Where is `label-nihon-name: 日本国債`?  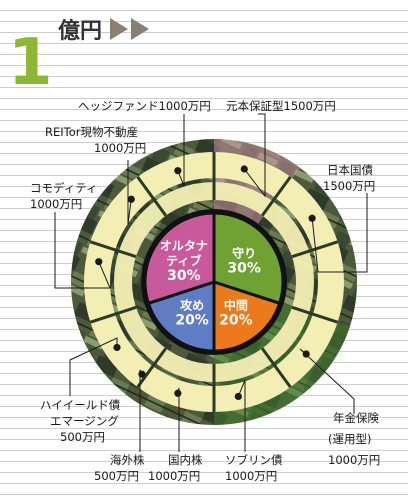
label-nihon-name: 日本国債 is located at coordinates (350, 170).